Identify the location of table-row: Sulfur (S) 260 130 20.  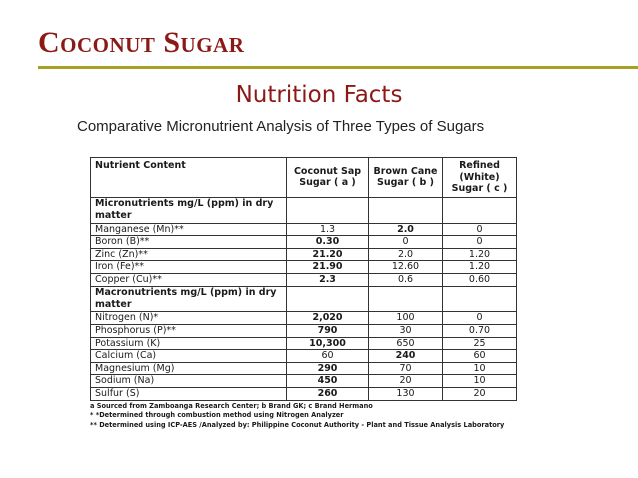
(303, 393).